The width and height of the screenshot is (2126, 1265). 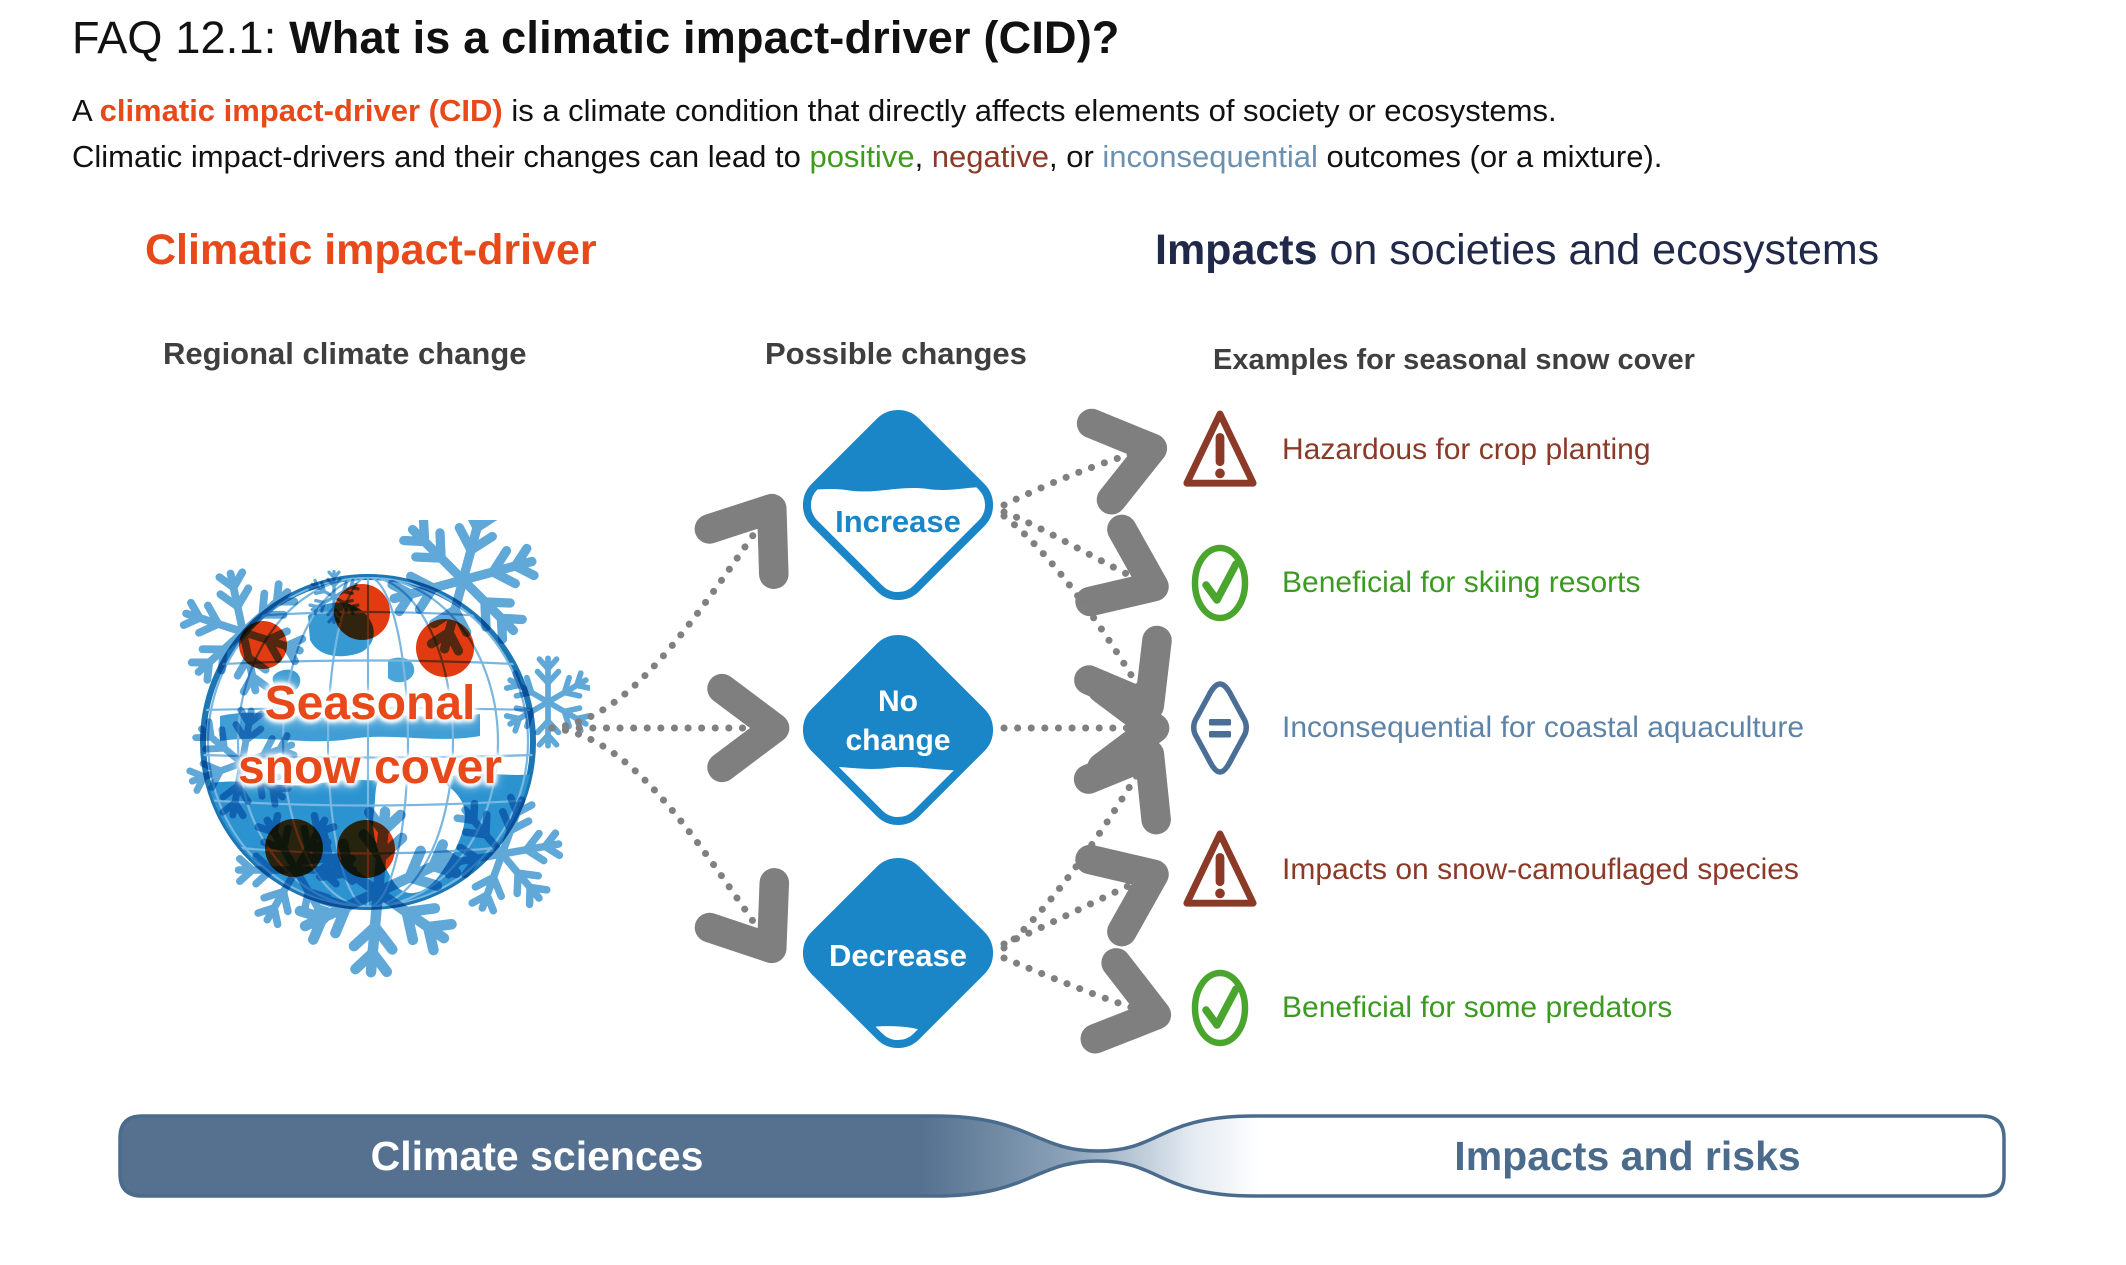 What do you see at coordinates (897, 740) in the screenshot?
I see `no-change-label-line2: change` at bounding box center [897, 740].